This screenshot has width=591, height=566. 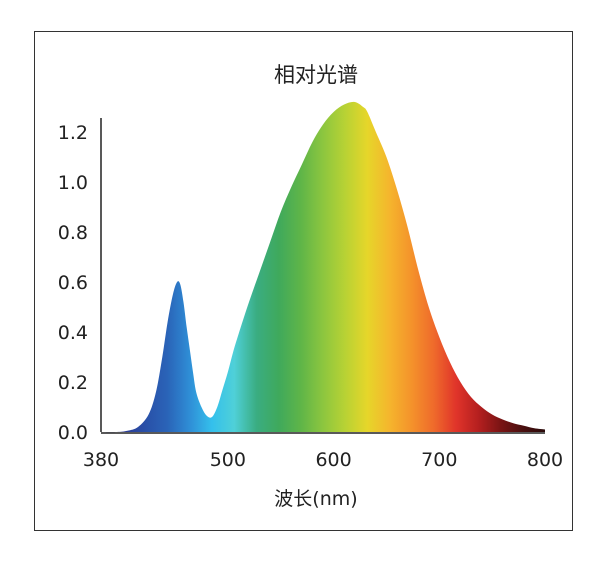 What do you see at coordinates (73, 333) in the screenshot?
I see `y-tick-label: 0.4` at bounding box center [73, 333].